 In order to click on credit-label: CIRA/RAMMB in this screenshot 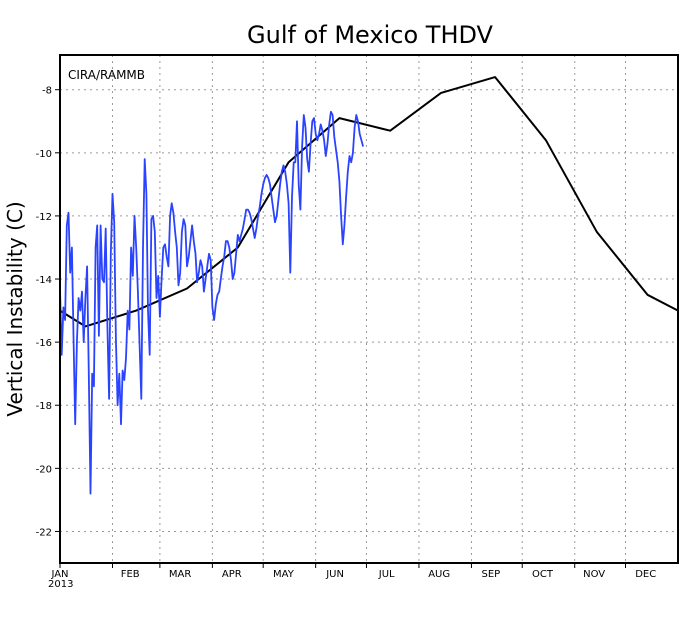, I will do `click(106, 75)`.